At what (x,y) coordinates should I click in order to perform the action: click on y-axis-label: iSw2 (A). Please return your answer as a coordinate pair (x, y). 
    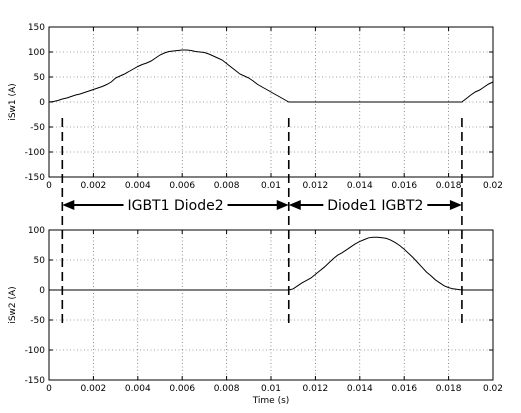
    Looking at the image, I should click on (13, 304).